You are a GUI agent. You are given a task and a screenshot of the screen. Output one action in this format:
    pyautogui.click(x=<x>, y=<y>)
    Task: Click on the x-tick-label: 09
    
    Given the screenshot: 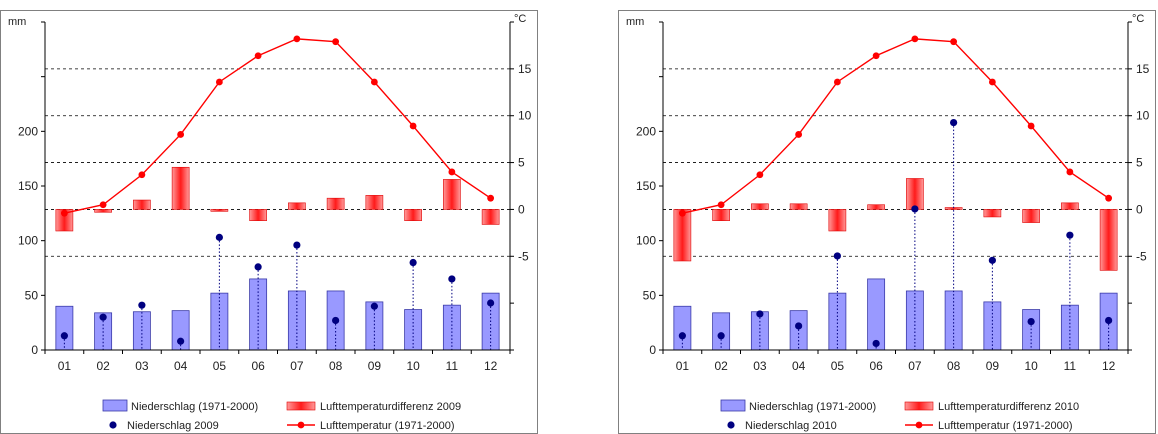 What is the action you would take?
    pyautogui.click(x=375, y=366)
    